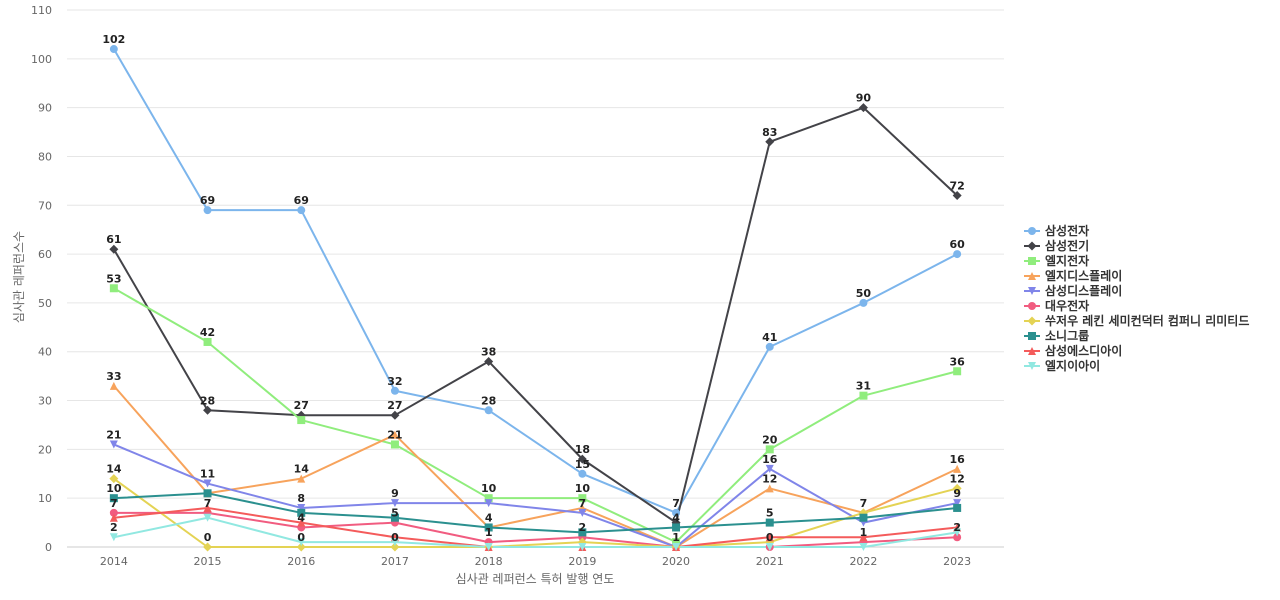 This screenshot has width=1280, height=600. What do you see at coordinates (1073, 290) in the screenshot?
I see `legend-item: 삼성디스플레이` at bounding box center [1073, 290].